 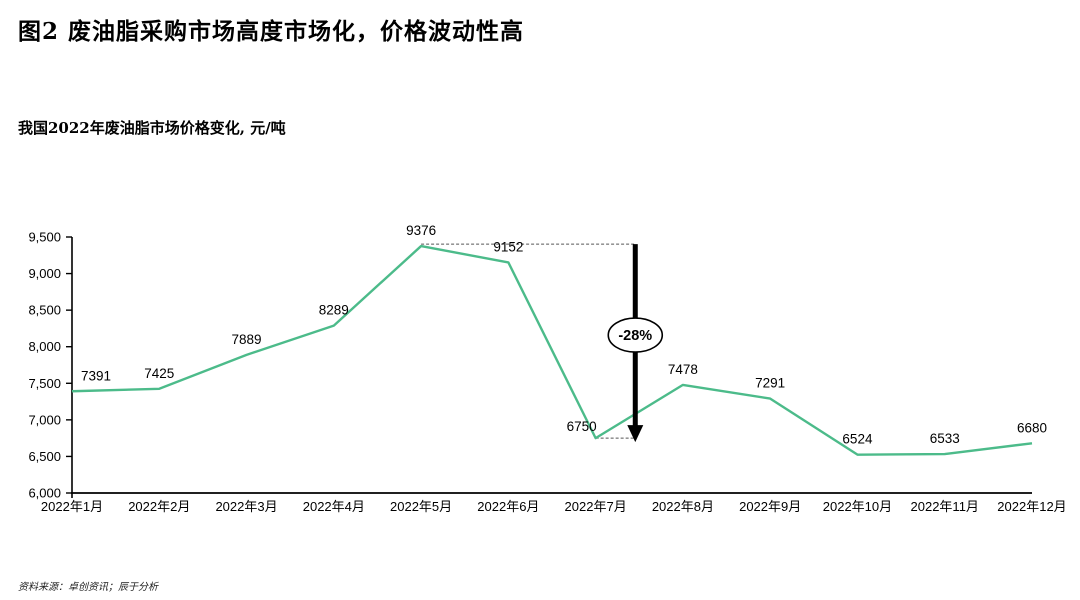 What do you see at coordinates (152, 128) in the screenshot?
I see `chart-subtitle: 我国2022年废油脂市场价格变化, 元/吨` at bounding box center [152, 128].